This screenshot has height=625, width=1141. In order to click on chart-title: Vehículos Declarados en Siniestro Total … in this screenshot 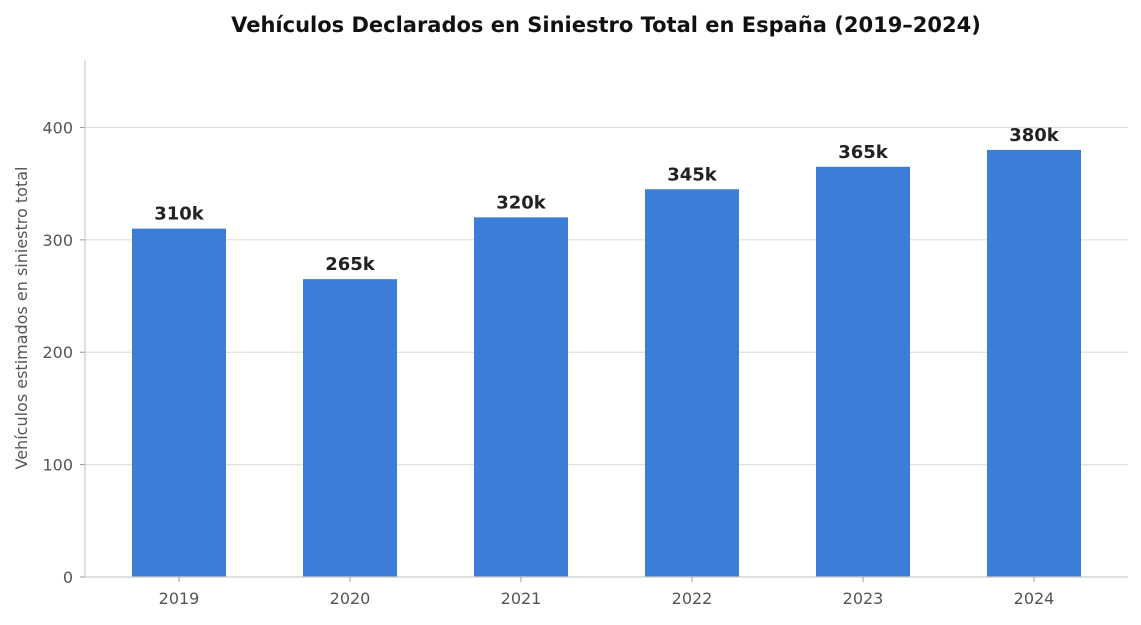, I will do `click(606, 25)`.